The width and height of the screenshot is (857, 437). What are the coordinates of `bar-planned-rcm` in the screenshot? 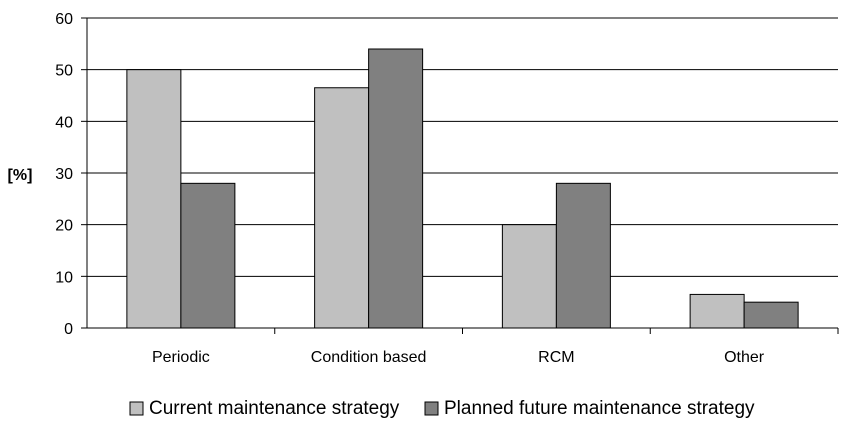 It's located at (583, 255).